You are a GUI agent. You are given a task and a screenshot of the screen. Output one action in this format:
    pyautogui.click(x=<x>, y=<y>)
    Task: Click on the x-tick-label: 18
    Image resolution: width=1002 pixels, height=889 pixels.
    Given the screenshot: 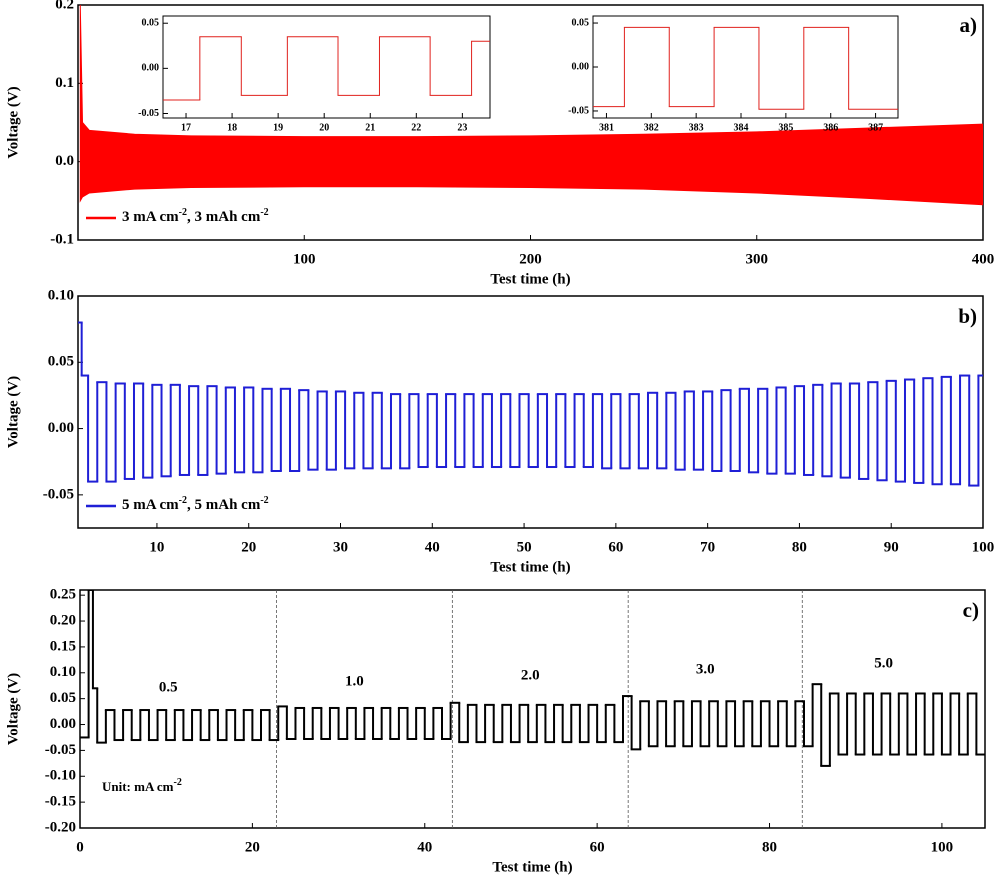 What is the action you would take?
    pyautogui.click(x=232, y=127)
    